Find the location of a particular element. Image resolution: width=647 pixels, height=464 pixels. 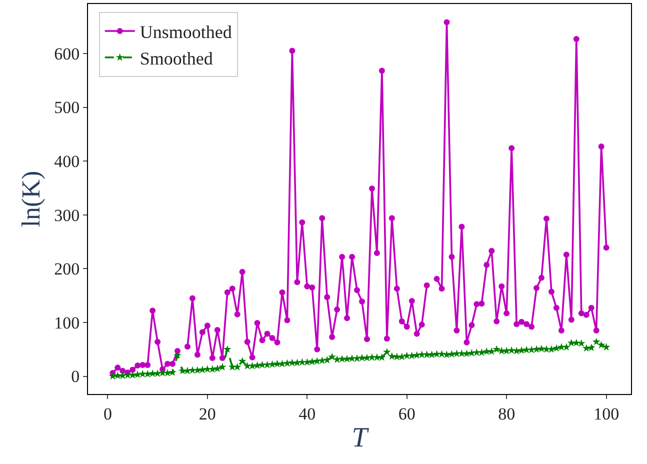

y-tick-label: 200 is located at coordinates (67, 269).